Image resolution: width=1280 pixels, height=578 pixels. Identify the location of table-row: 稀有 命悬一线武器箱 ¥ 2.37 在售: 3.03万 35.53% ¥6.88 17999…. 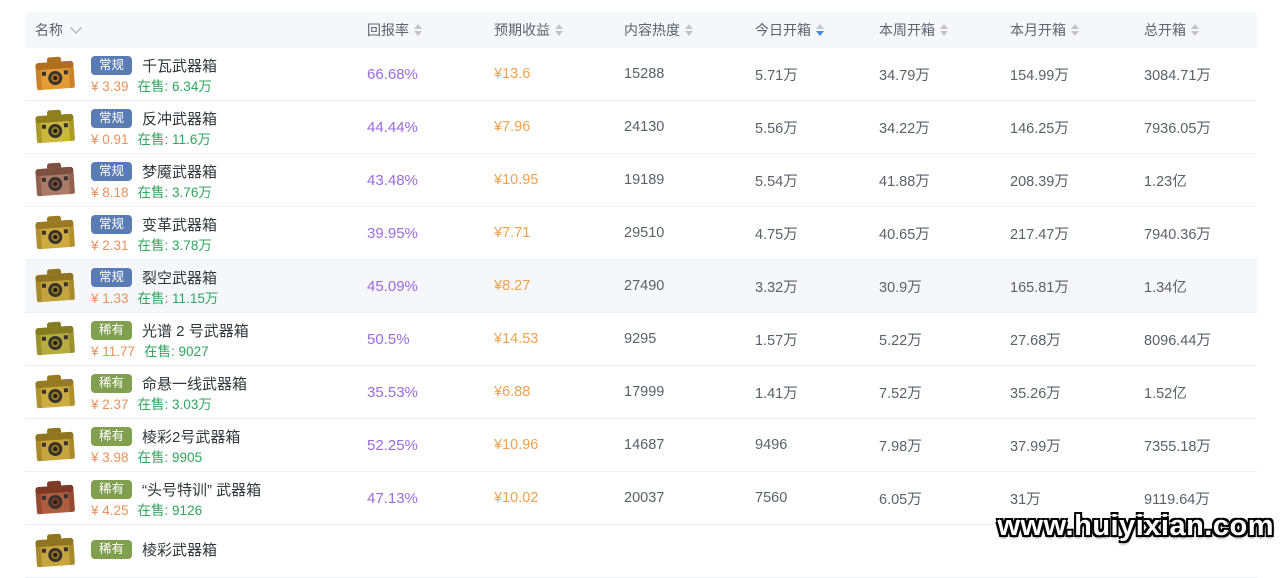
(641, 392).